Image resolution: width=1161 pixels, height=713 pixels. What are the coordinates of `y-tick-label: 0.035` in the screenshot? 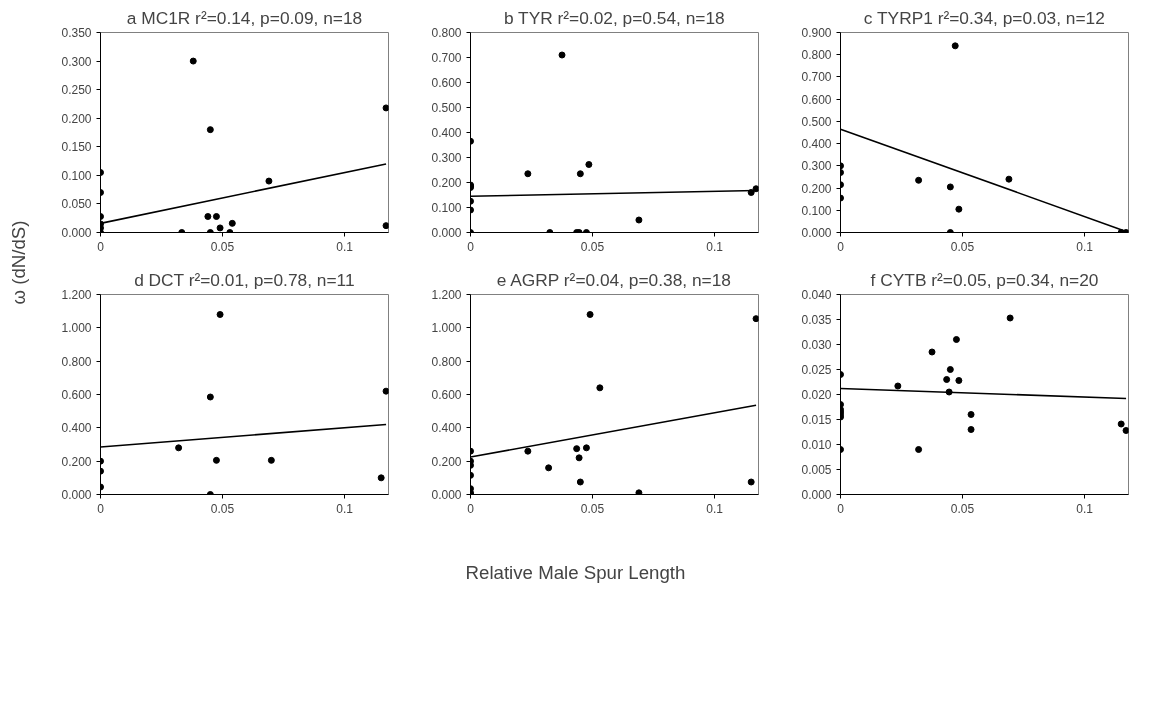 It's located at (816, 320).